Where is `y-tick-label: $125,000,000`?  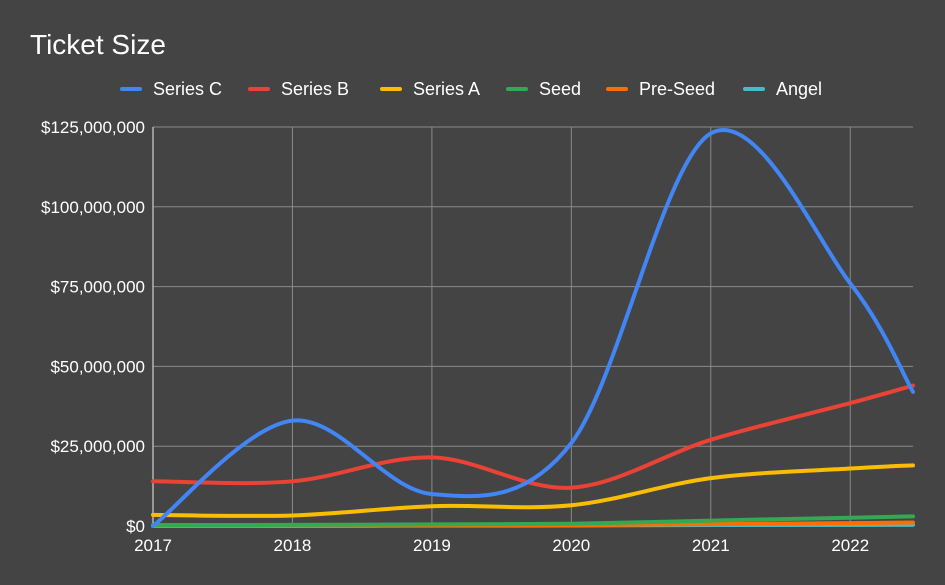
y-tick-label: $125,000,000 is located at coordinates (93, 127).